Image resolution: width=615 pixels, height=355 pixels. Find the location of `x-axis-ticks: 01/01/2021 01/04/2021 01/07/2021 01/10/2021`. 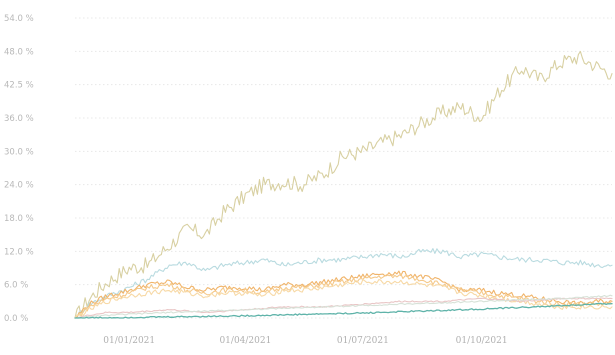

x-axis-ticks: 01/01/2021 01/04/2021 01/07/2021 01/10/2021 is located at coordinates (305, 341).